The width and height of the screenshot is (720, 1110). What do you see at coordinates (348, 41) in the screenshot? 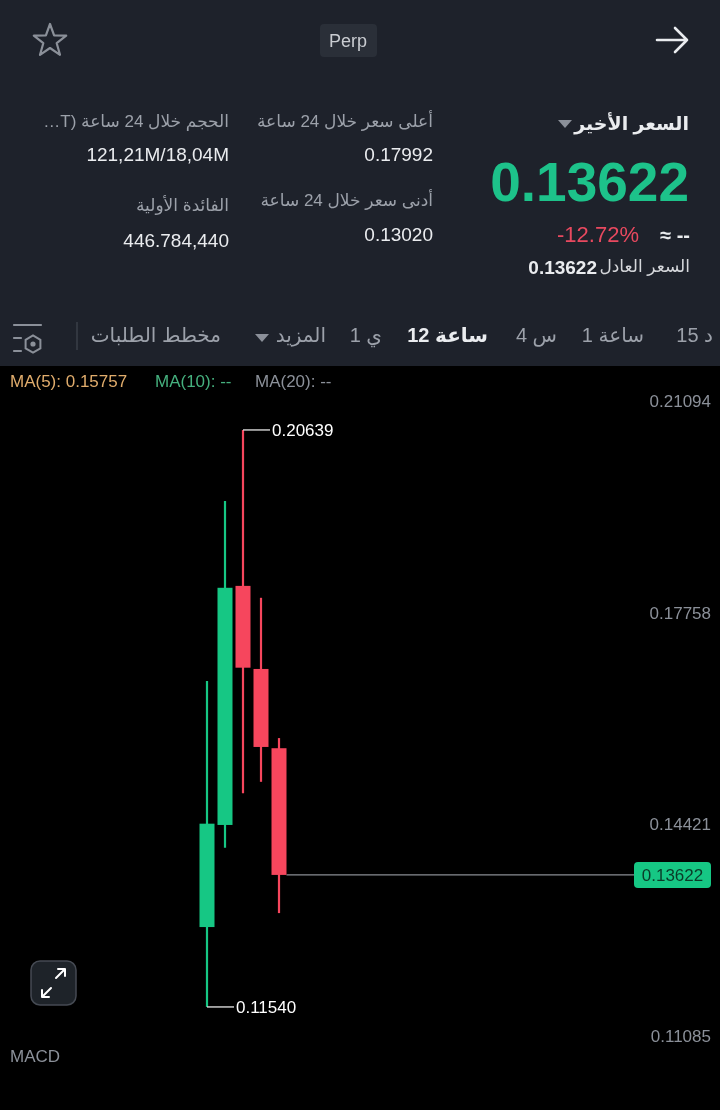
I see `text: Perp` at bounding box center [348, 41].